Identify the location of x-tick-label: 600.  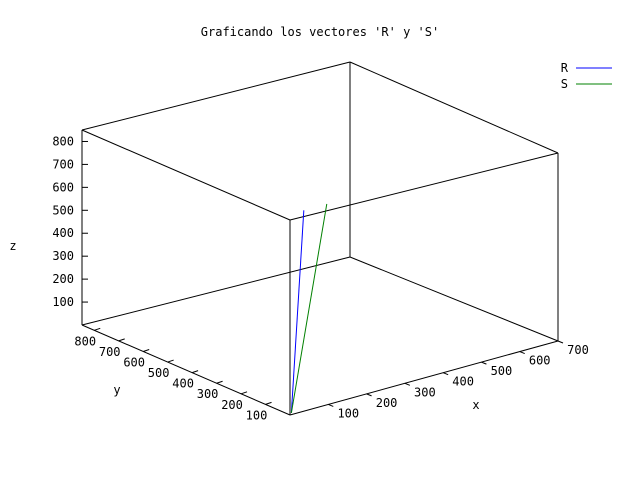
(540, 361).